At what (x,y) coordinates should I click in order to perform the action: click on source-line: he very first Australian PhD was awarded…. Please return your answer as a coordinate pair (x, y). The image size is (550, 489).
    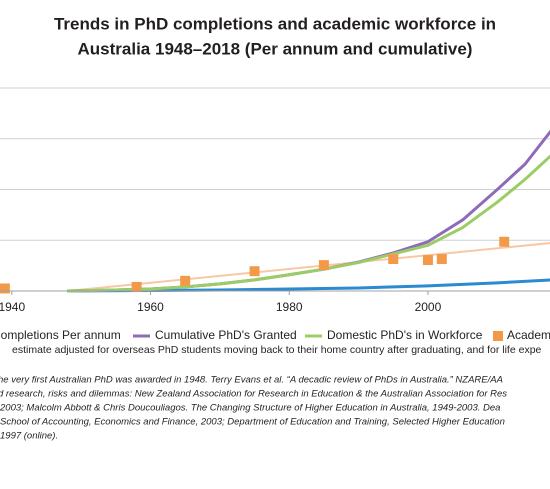
    Looking at the image, I should click on (251, 380).